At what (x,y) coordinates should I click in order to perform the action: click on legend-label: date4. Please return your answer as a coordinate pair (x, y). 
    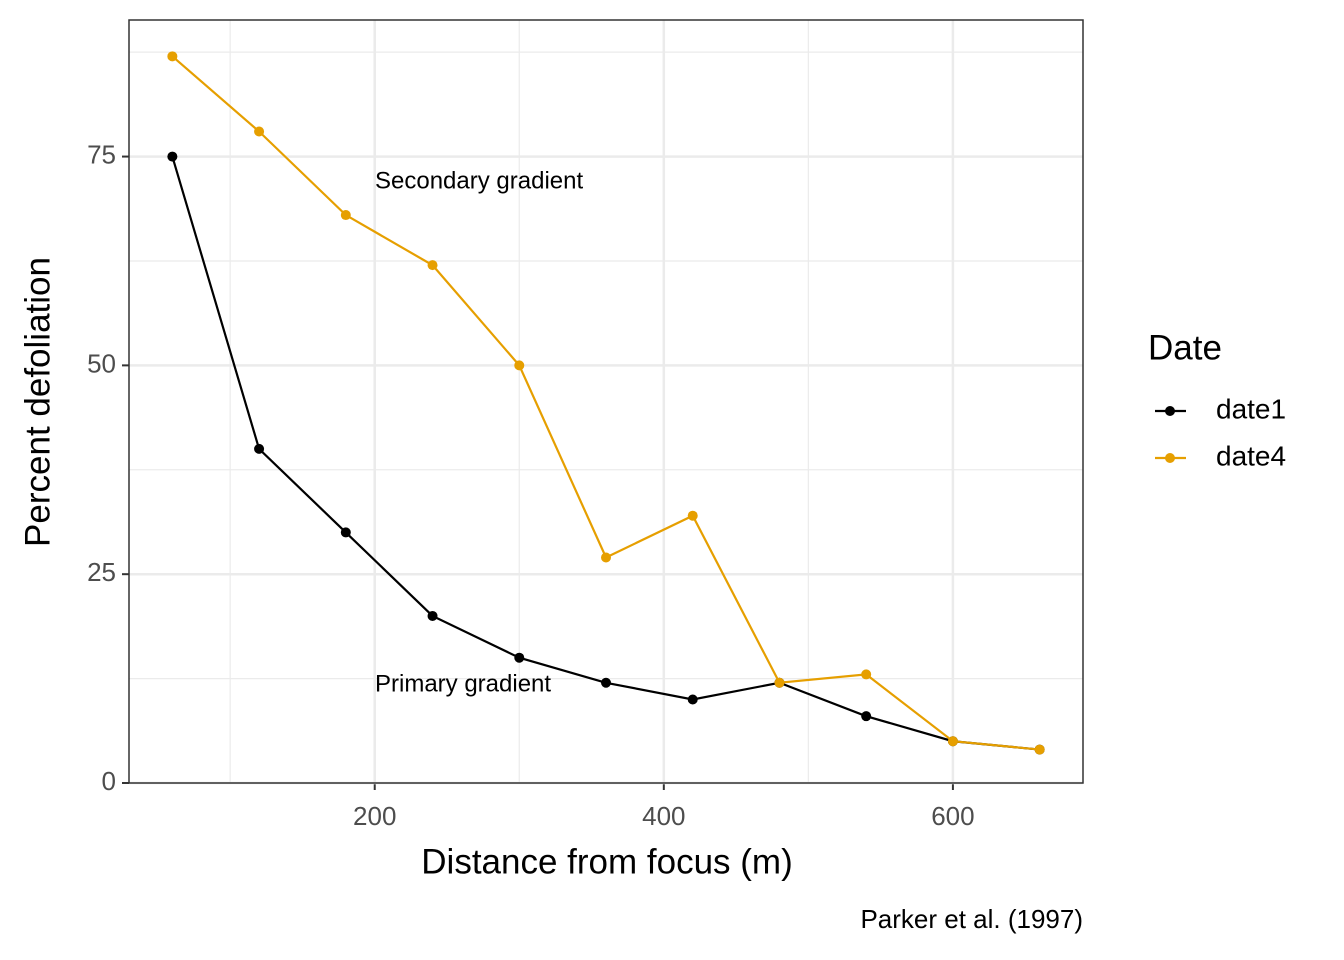
    Looking at the image, I should click on (1251, 455).